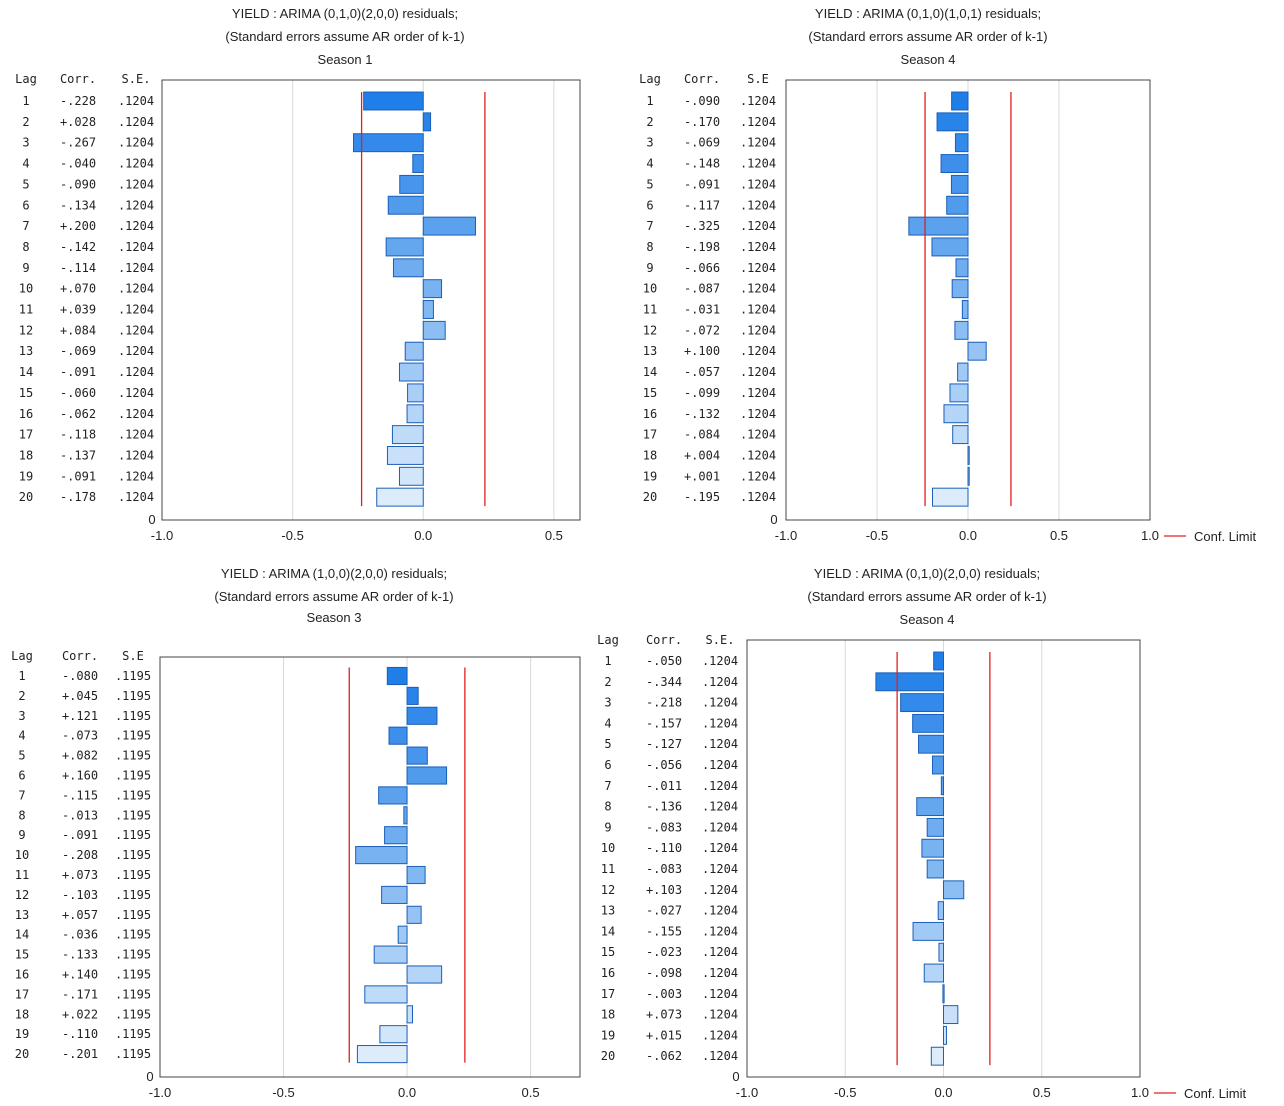  Describe the element at coordinates (133, 656) in the screenshot. I see `header-se: S.E` at that location.